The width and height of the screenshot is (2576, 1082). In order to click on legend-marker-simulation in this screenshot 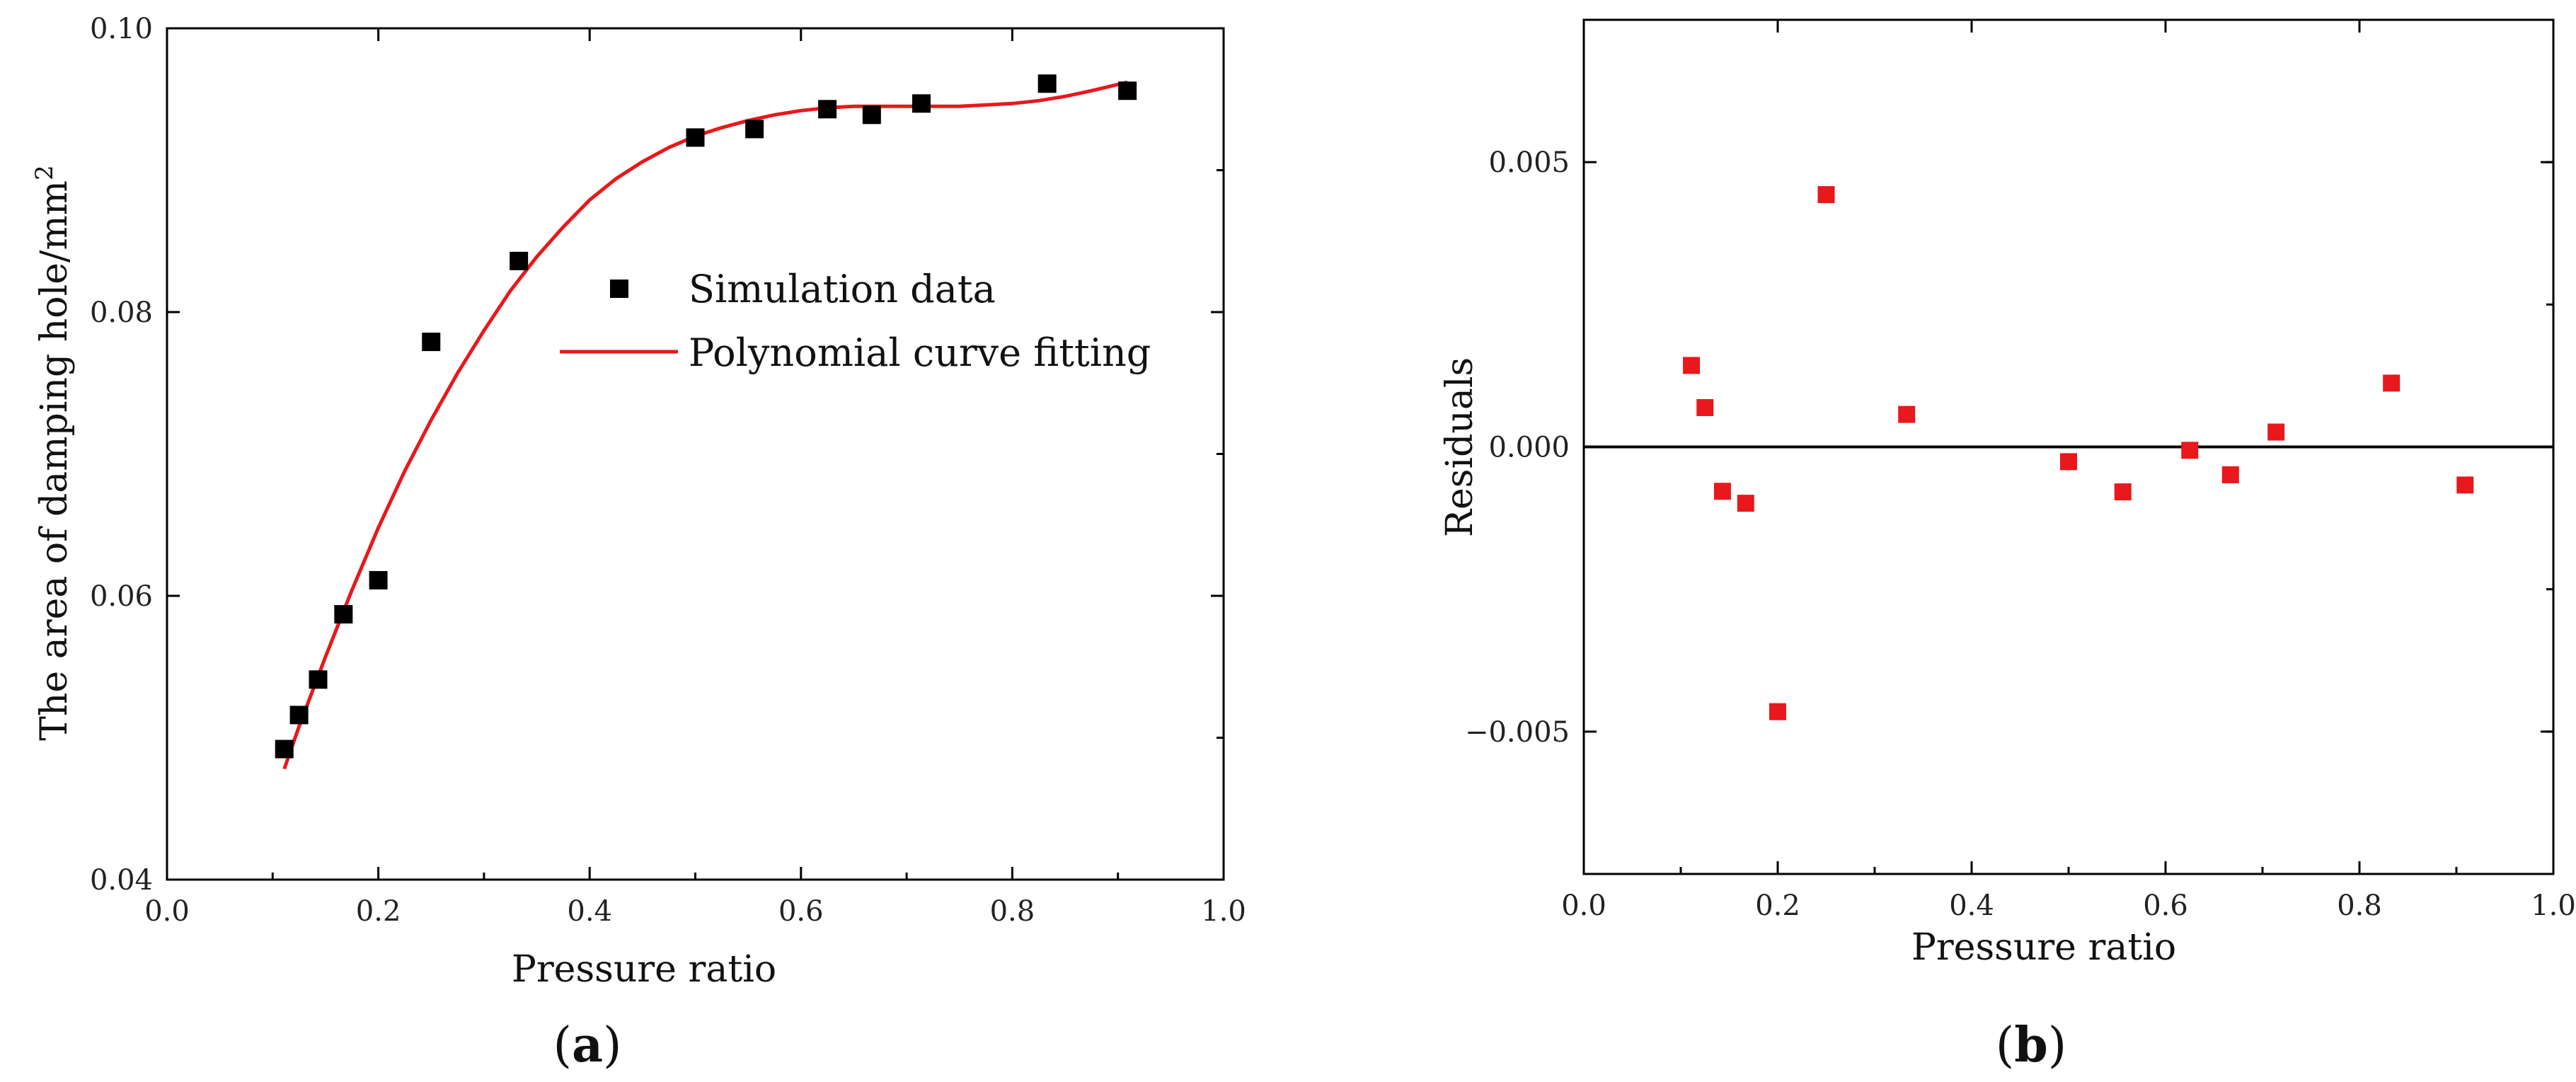, I will do `click(619, 289)`.